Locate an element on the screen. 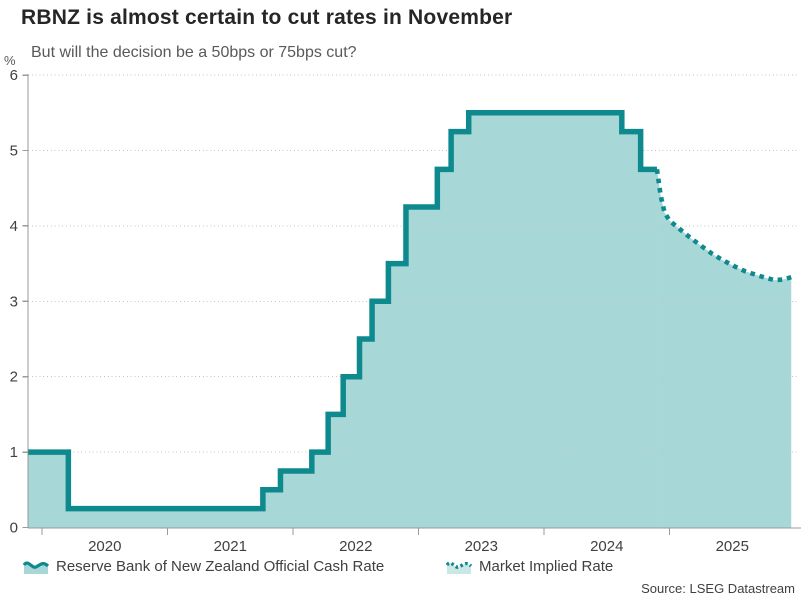 The width and height of the screenshot is (801, 601). y-tick-label: 5 is located at coordinates (14, 151).